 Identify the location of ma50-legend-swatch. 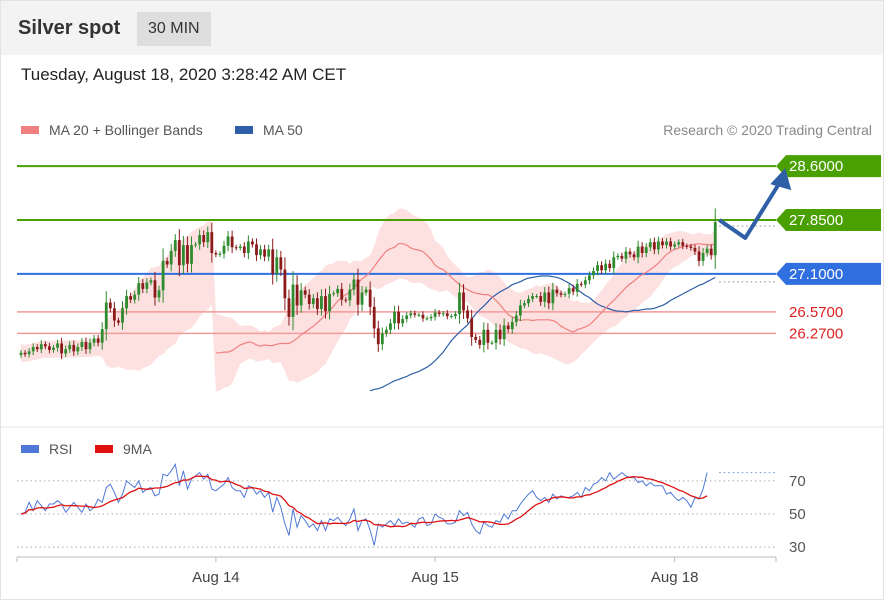
(244, 130).